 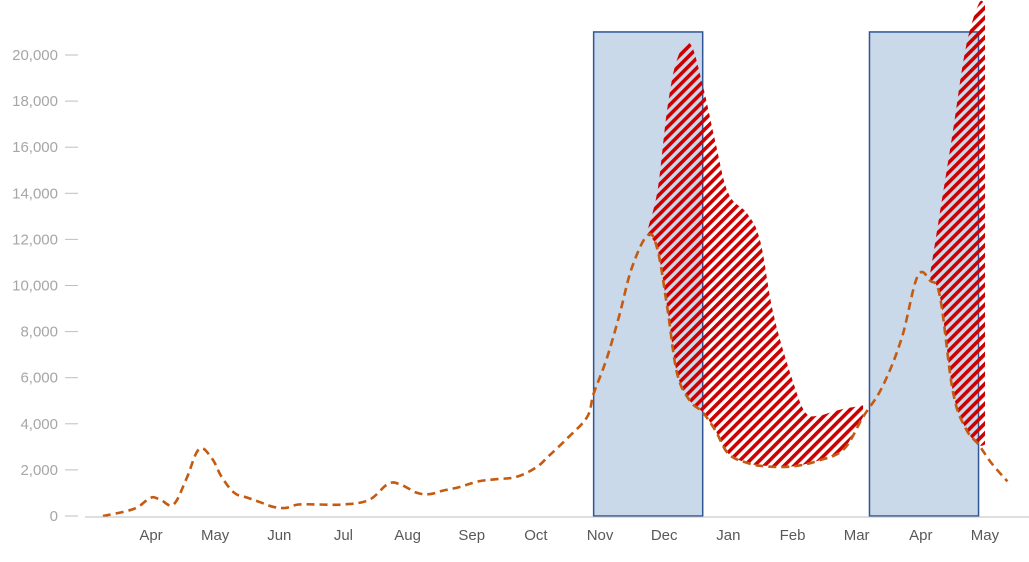 I want to click on x-tick-label: Mar, so click(x=857, y=535).